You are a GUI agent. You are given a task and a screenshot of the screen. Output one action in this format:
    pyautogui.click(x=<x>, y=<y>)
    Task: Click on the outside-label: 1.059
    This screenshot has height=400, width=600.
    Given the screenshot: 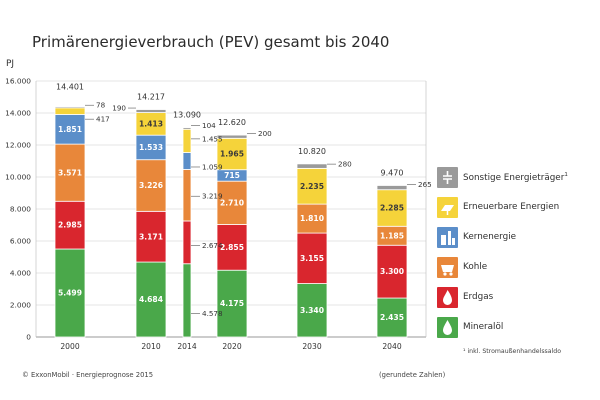 What is the action you would take?
    pyautogui.click(x=212, y=166)
    